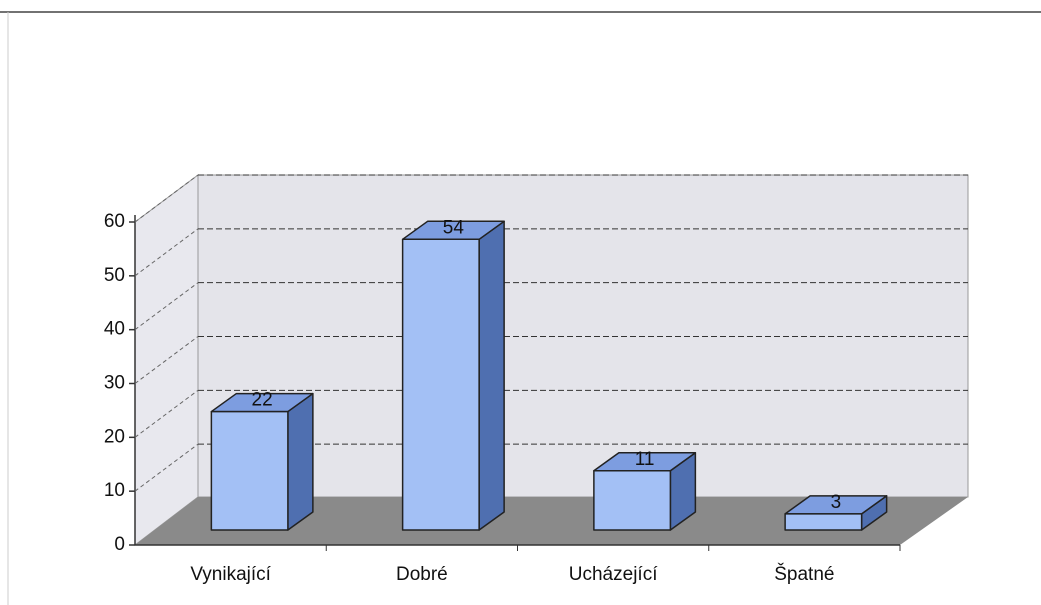 The width and height of the screenshot is (1041, 605). I want to click on side-wall, so click(166, 360).